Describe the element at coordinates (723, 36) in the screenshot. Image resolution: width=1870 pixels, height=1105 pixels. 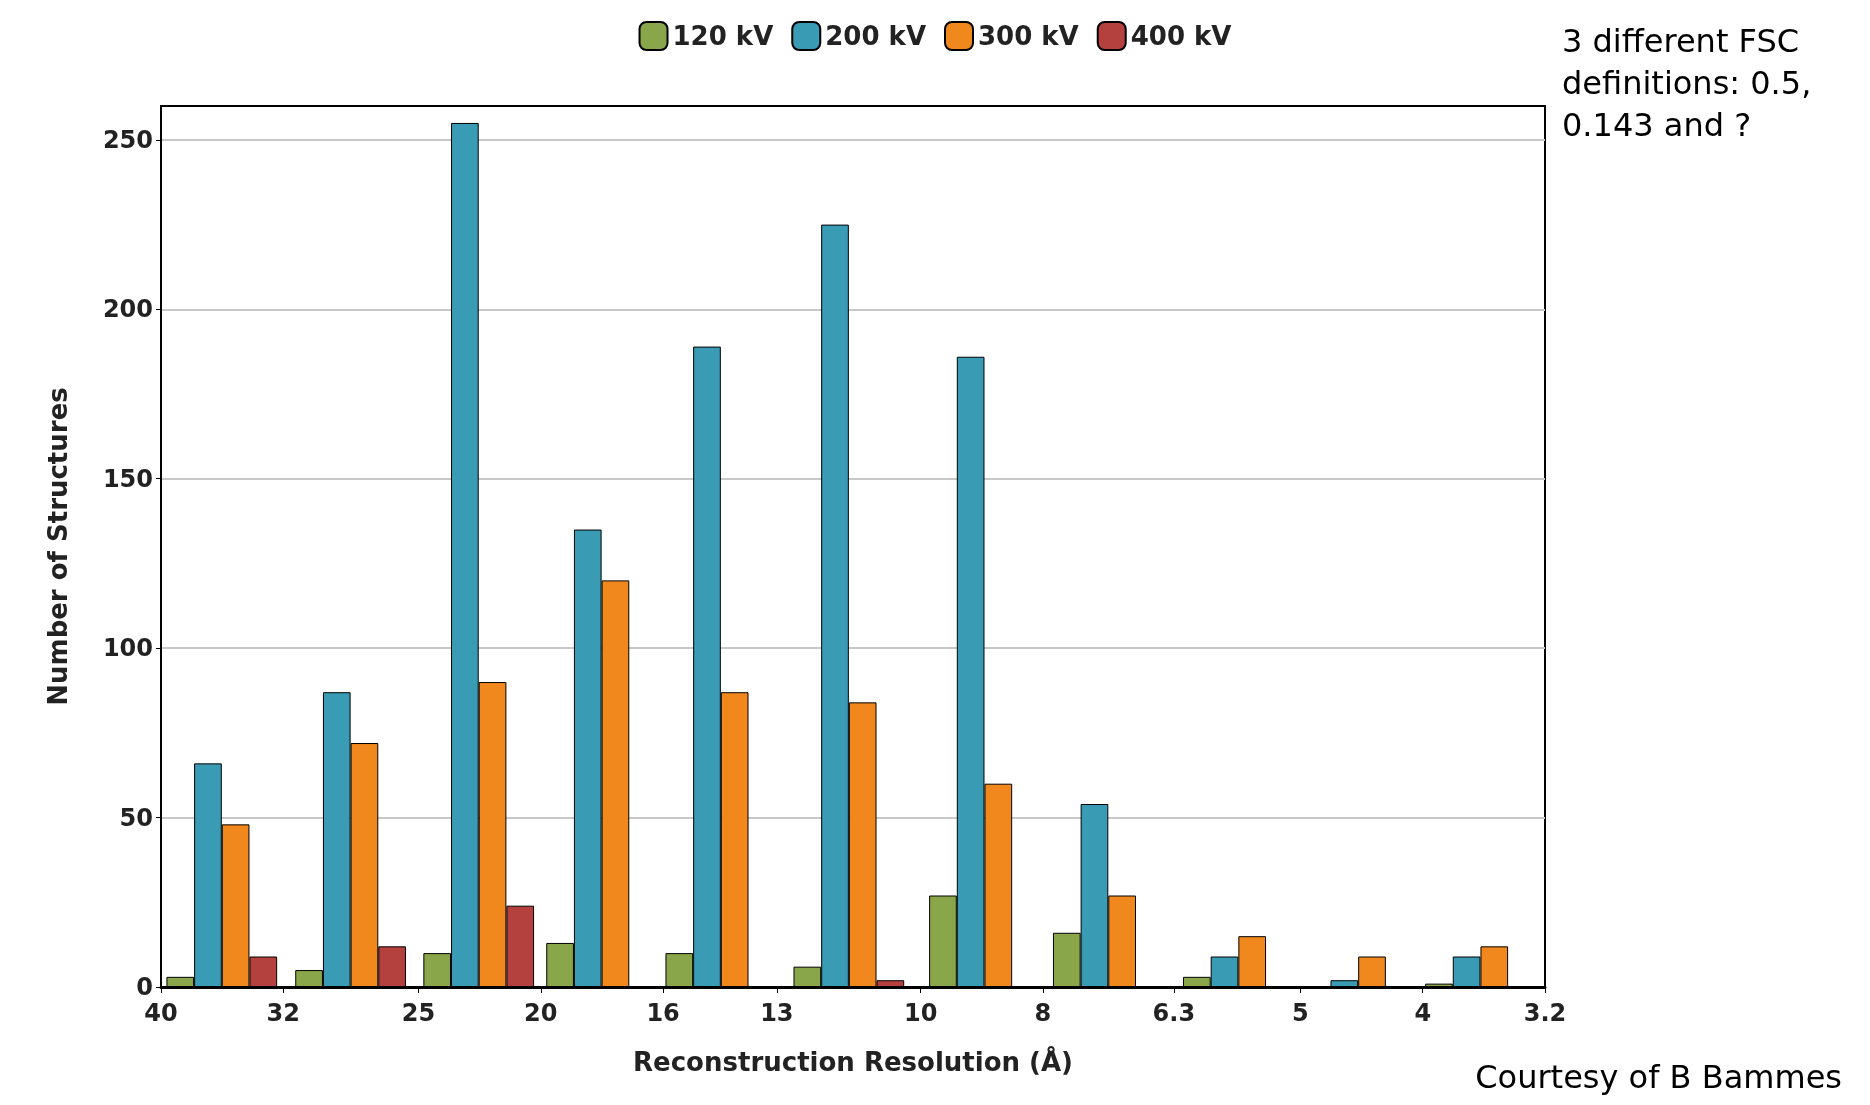
I see `legend-label: 120 kV` at that location.